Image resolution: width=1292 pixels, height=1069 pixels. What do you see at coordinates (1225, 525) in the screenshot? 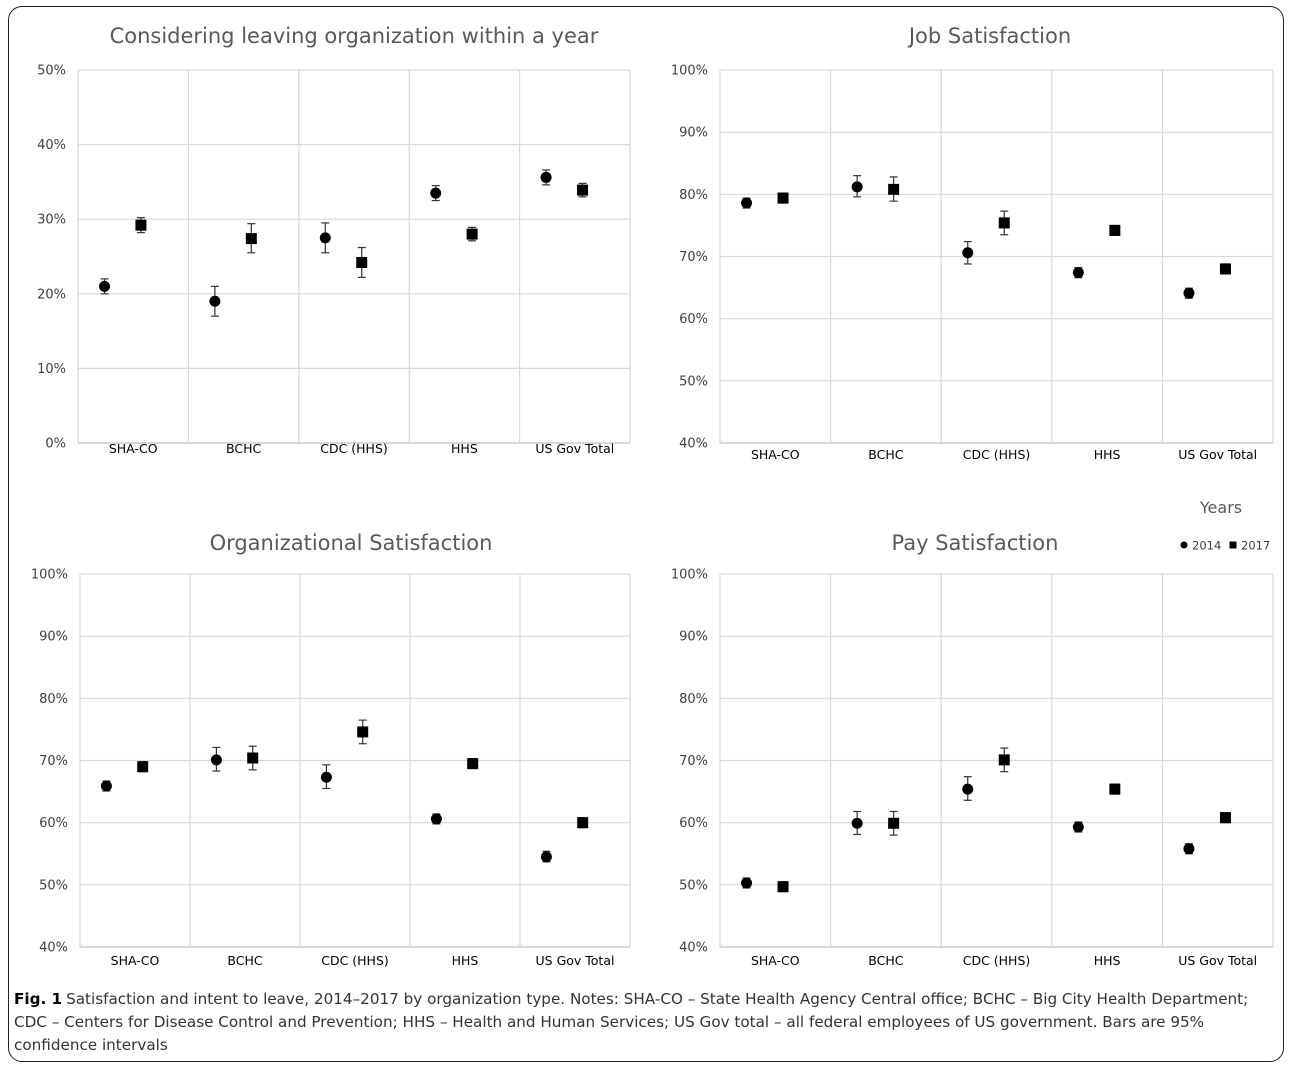
I see `legend: Years 2014 2017` at bounding box center [1225, 525].